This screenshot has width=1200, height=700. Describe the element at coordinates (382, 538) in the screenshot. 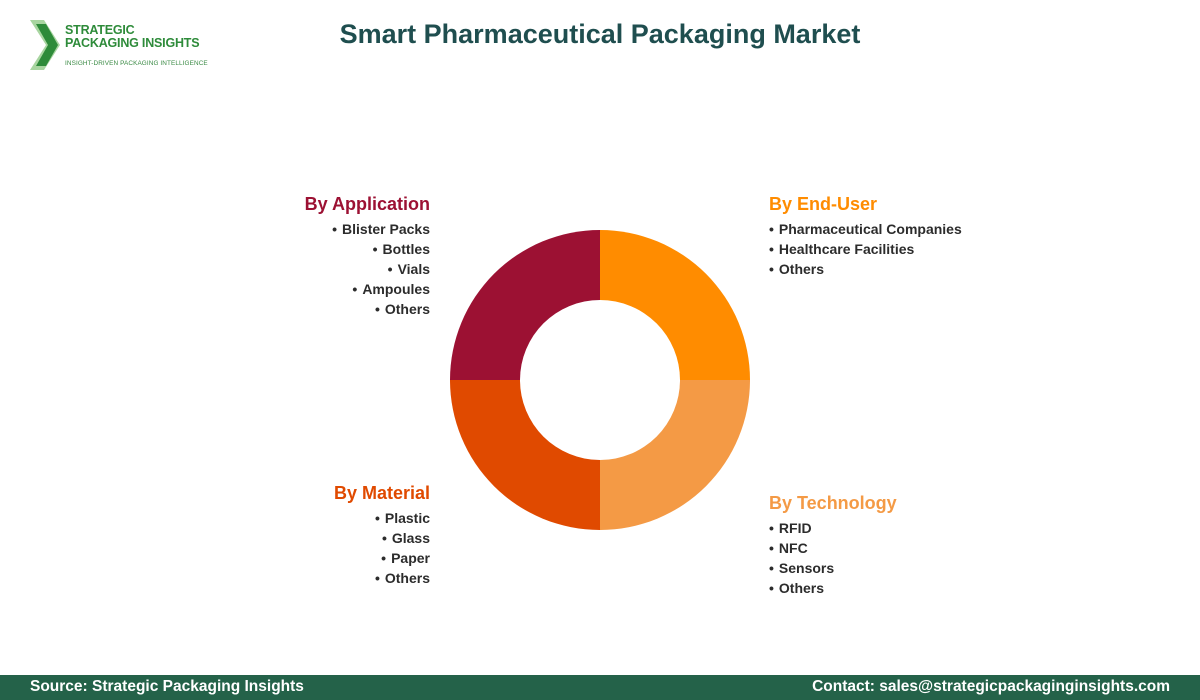

I see `segment-item: Glass` at that location.